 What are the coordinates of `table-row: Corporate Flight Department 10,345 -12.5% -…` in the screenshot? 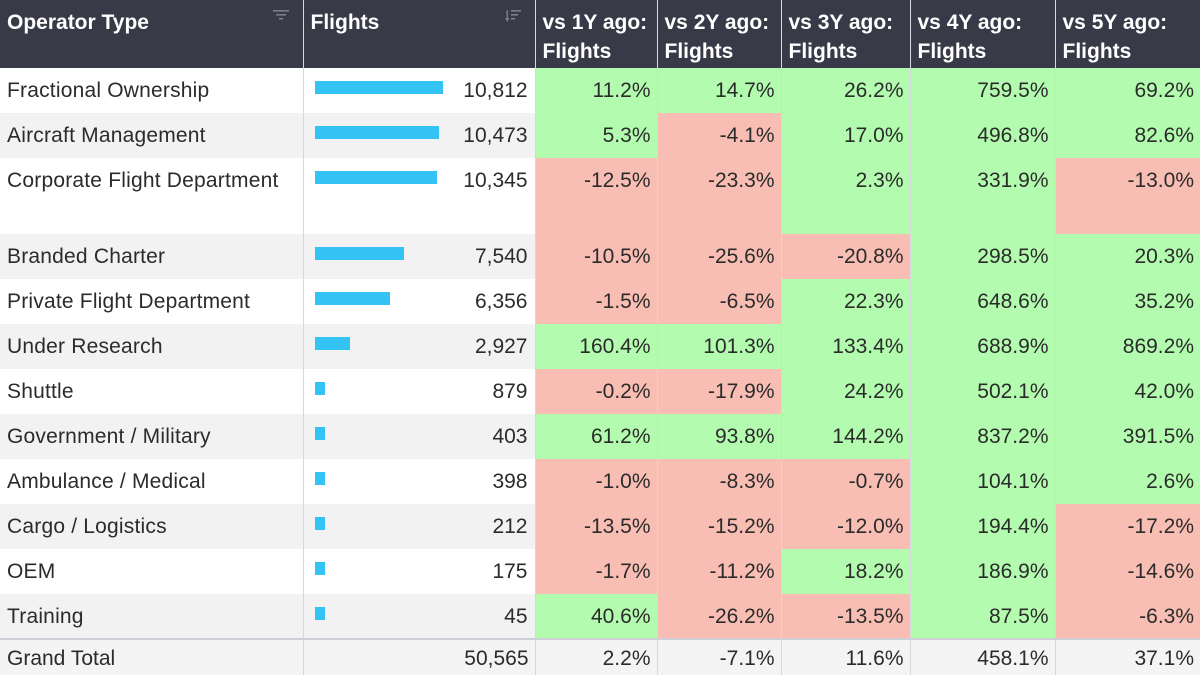 It's located at (600, 196).